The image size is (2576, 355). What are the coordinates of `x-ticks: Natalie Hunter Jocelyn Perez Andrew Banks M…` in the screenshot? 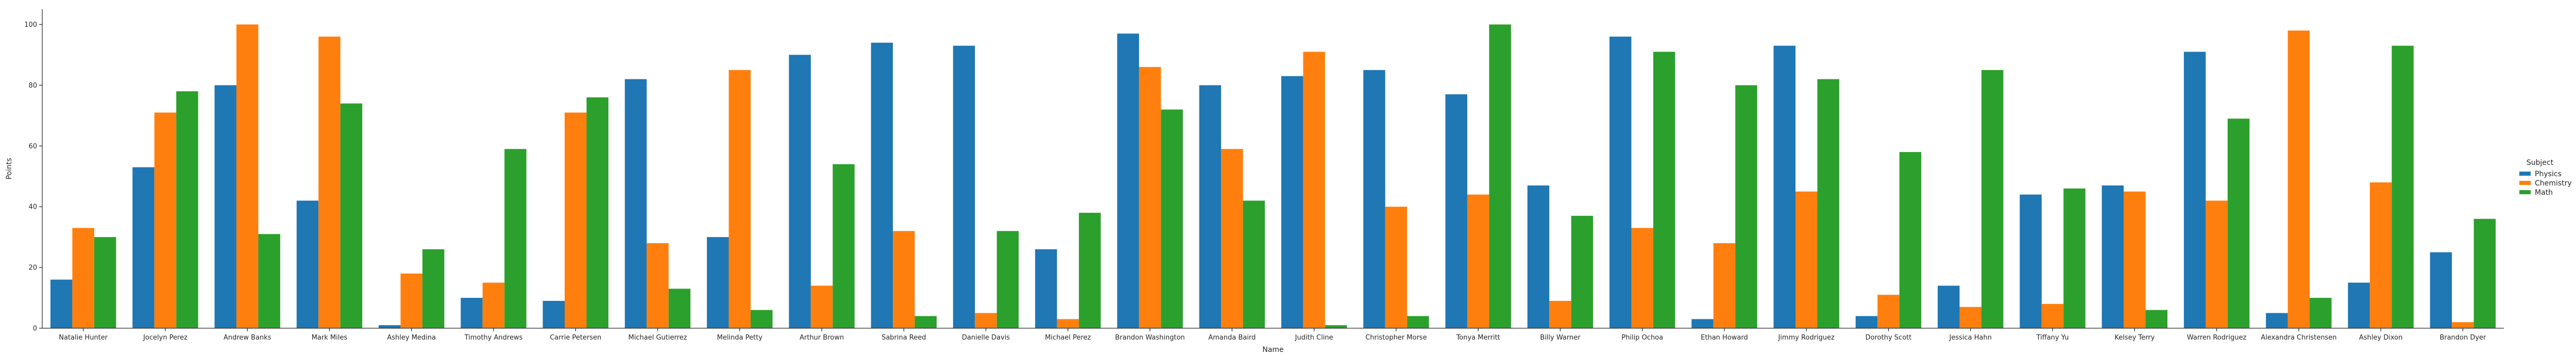 It's located at (1272, 335).